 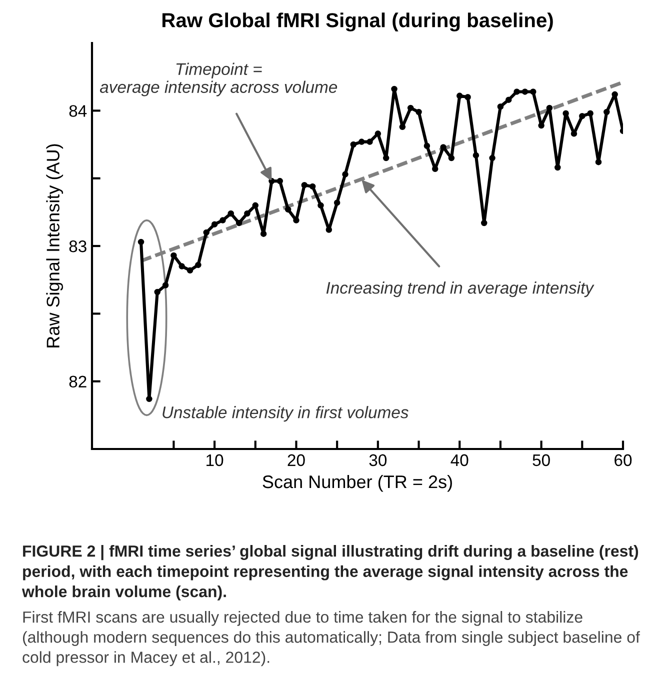 I want to click on y-tick-label: 84, so click(x=78, y=111).